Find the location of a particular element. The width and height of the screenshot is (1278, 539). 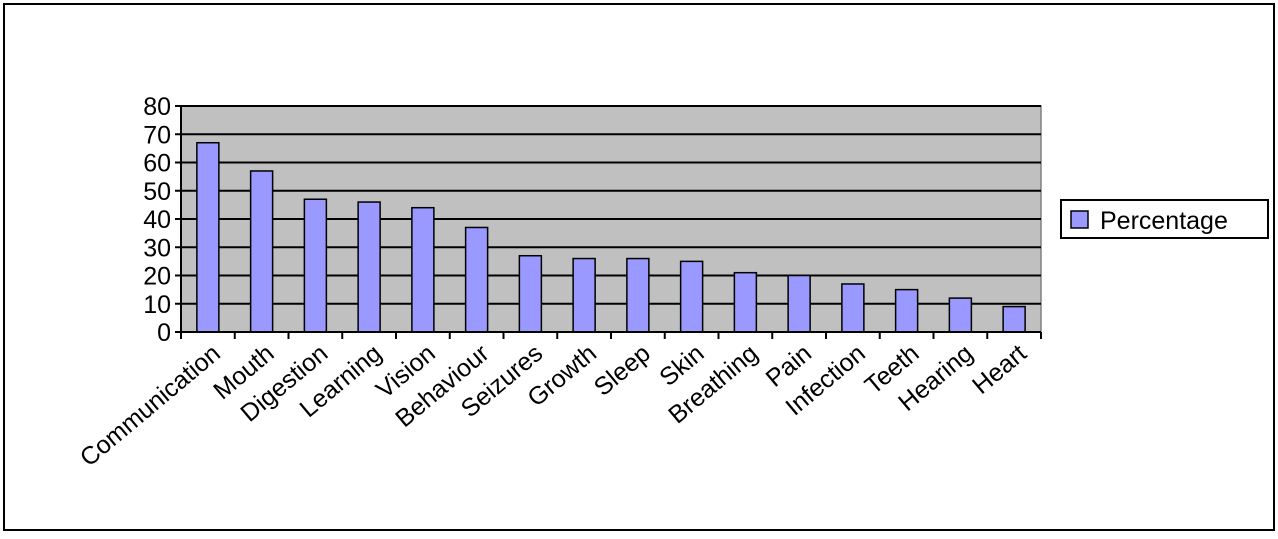

bar-communication is located at coordinates (208, 237).